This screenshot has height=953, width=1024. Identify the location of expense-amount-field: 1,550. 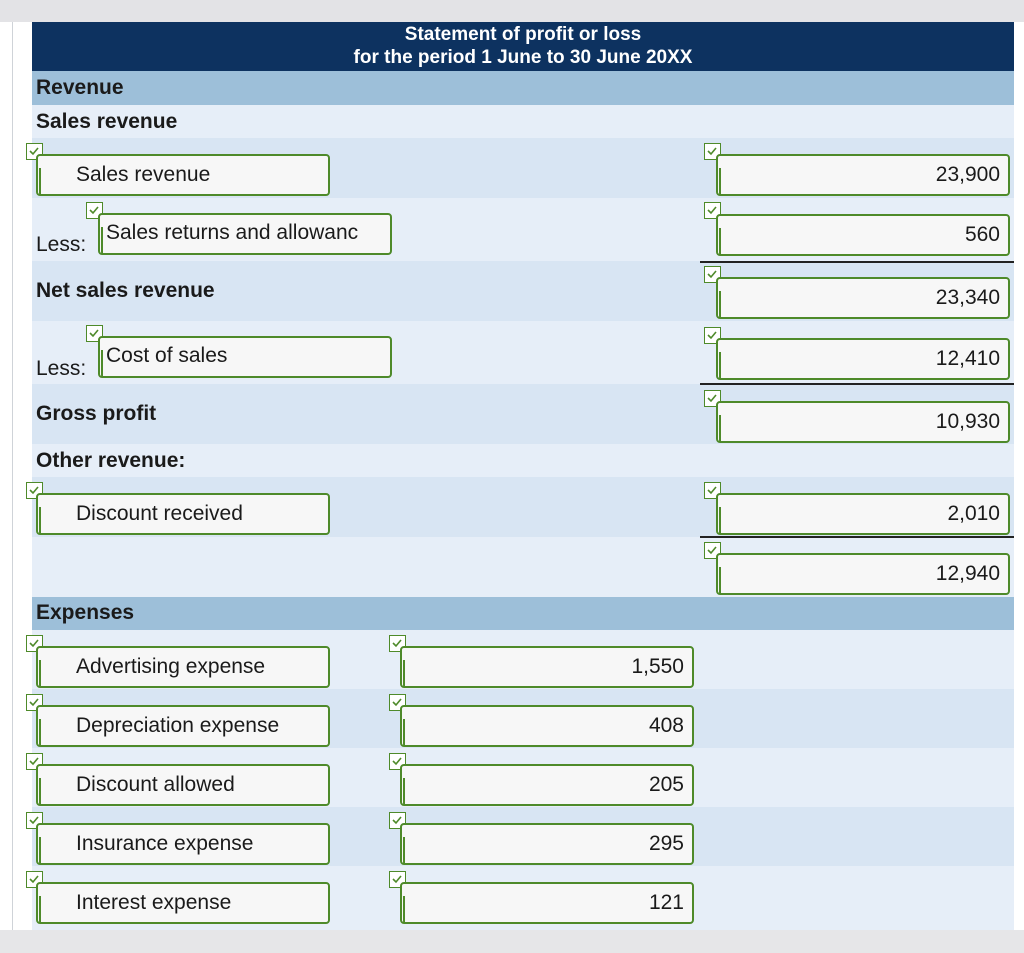
(547, 667).